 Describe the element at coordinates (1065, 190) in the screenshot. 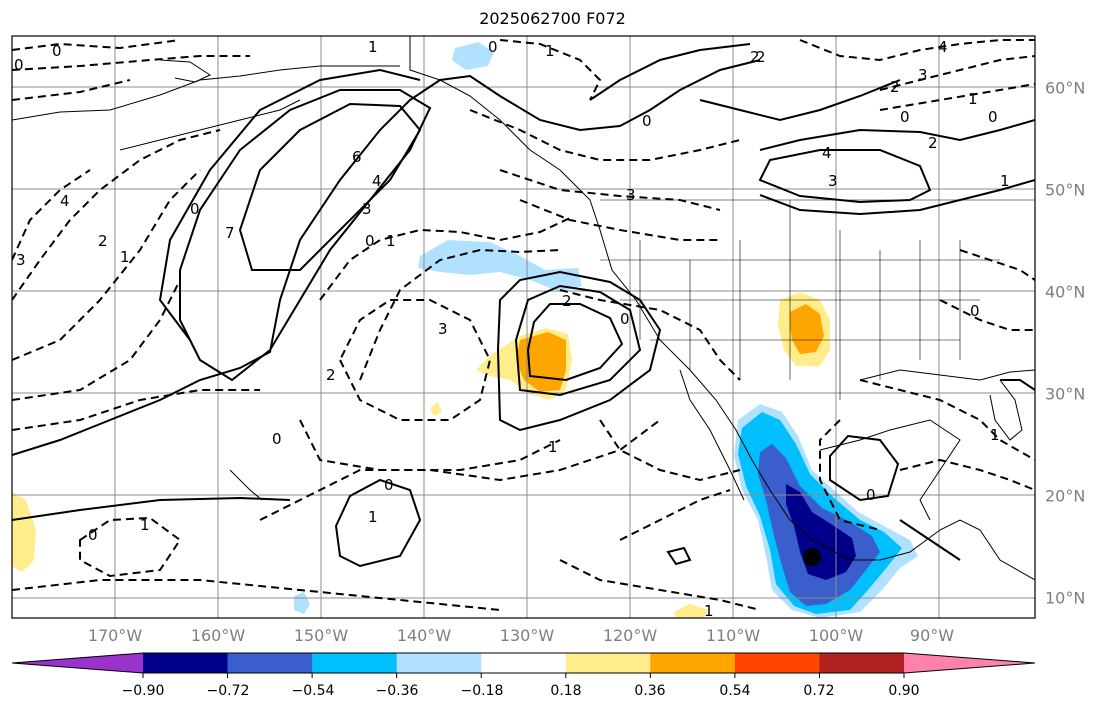

I see `lat-label: 50°N` at that location.